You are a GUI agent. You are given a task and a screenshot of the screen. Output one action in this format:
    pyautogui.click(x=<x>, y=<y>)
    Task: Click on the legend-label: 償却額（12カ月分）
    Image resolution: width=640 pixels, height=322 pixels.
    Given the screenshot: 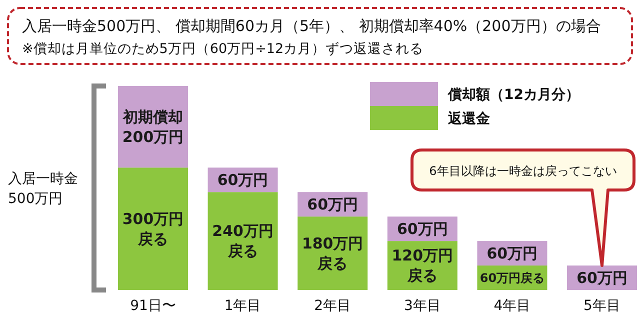 What is the action you would take?
    pyautogui.click(x=513, y=94)
    